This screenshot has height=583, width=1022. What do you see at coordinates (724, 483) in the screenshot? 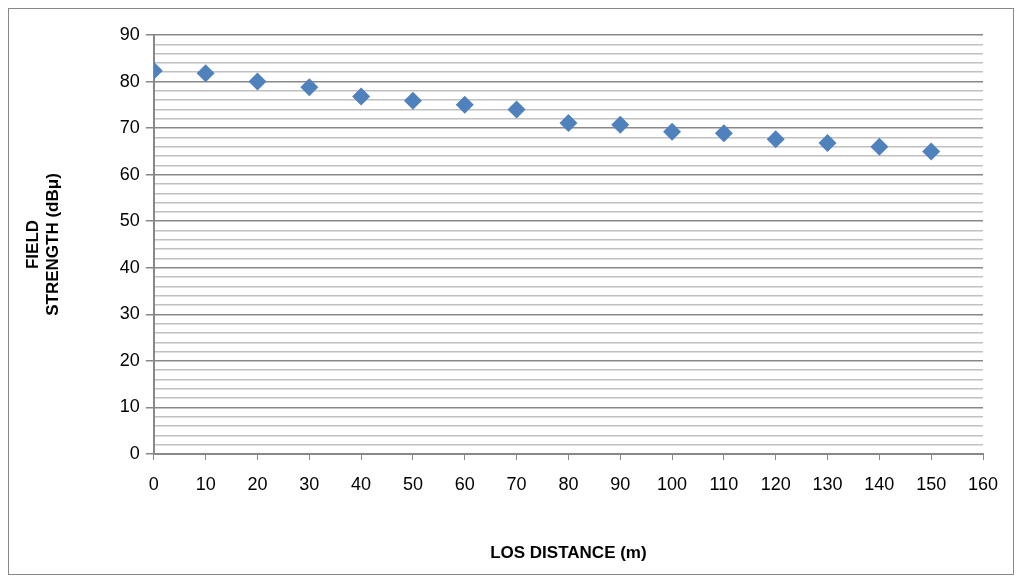
I see `x-tick-label: 110` at bounding box center [724, 483].